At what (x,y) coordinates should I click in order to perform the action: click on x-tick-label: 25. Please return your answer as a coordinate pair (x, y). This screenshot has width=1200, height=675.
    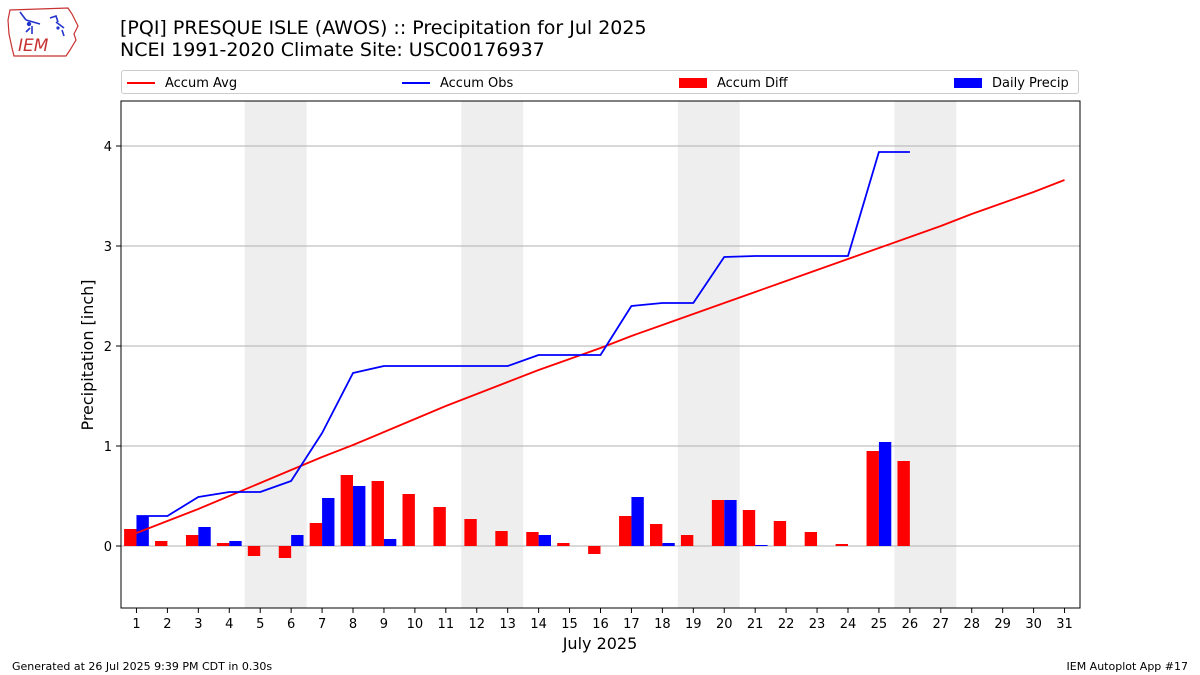
    Looking at the image, I should click on (879, 624).